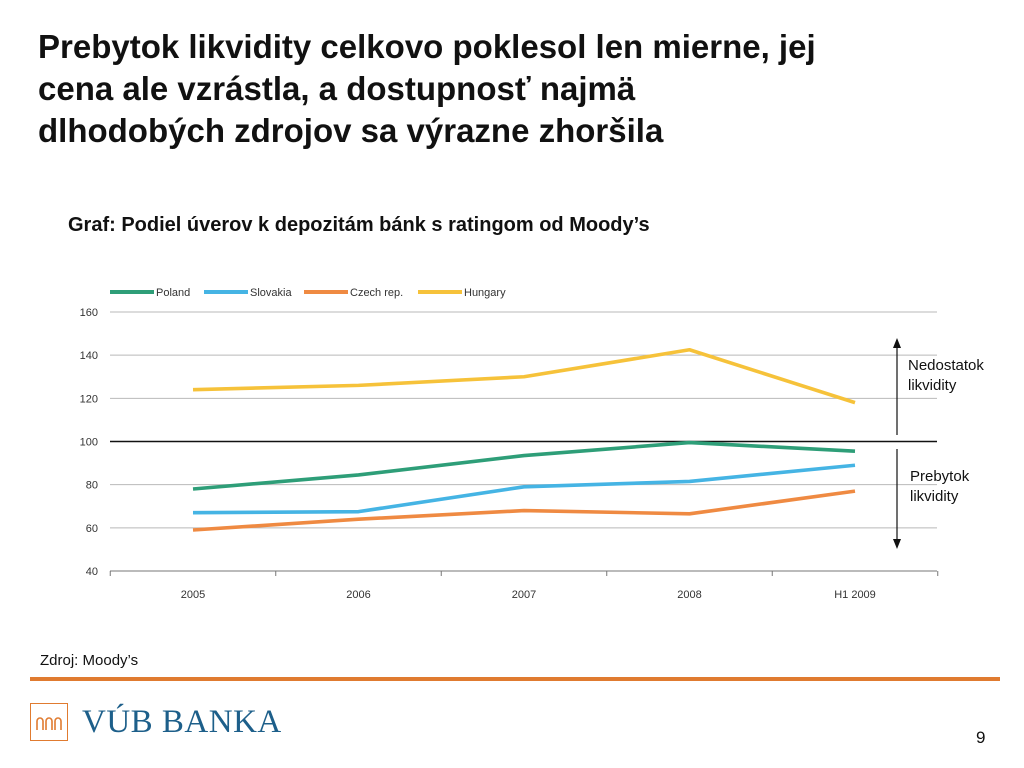  I want to click on arrow-down-head, so click(897, 544).